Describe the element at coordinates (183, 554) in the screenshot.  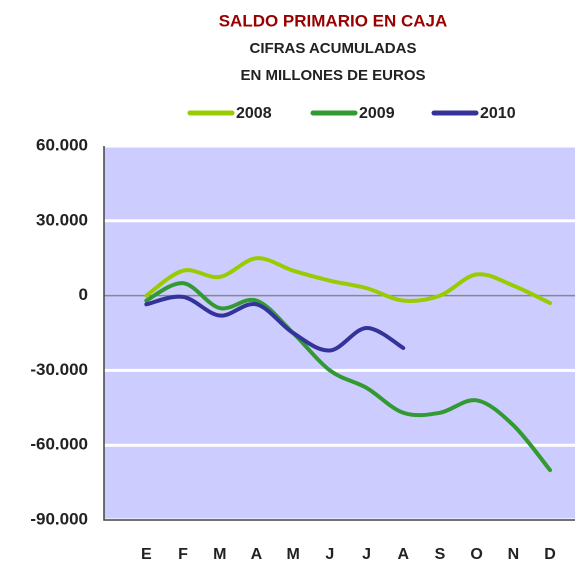
I see `x-tick-label: F` at that location.